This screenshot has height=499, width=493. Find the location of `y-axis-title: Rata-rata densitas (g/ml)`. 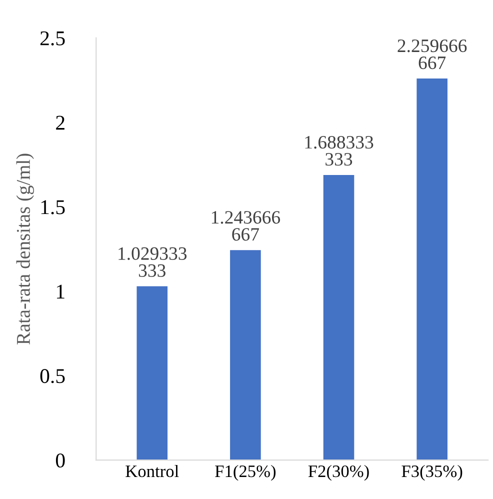

y-axis-title: Rata-rata densitas (g/ml) is located at coordinates (25, 249).